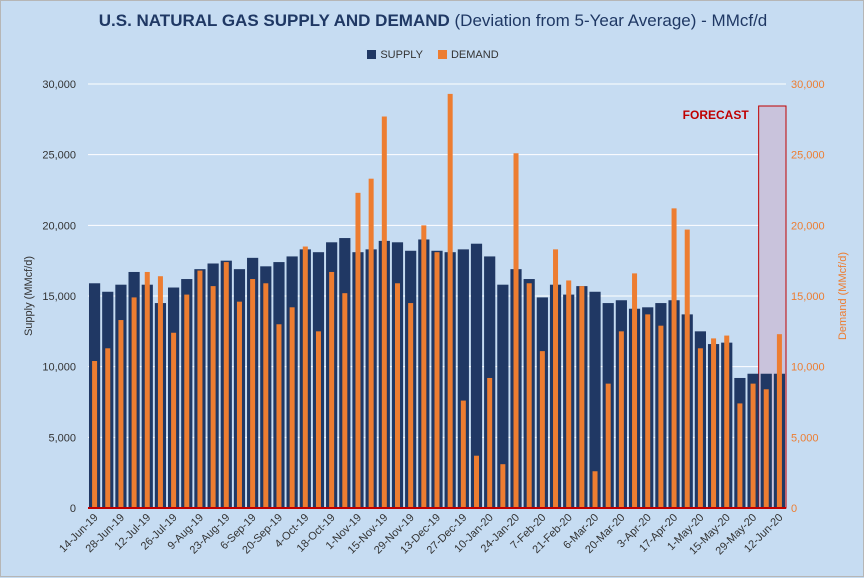 This screenshot has width=864, height=578. What do you see at coordinates (59, 297) in the screenshot?
I see `y-tick-label: 15,000` at bounding box center [59, 297].